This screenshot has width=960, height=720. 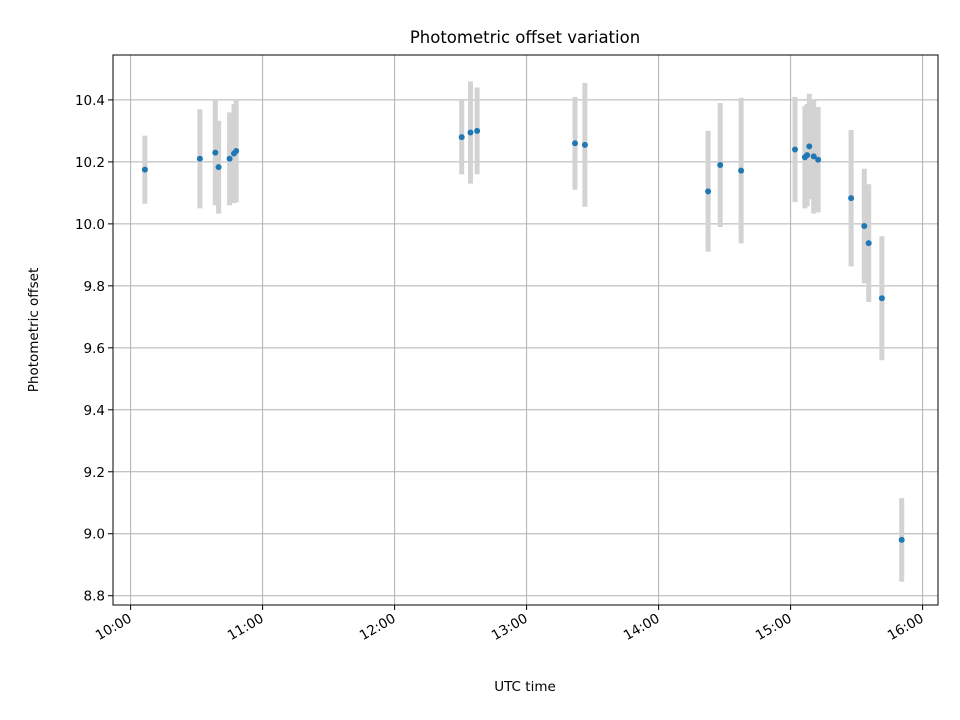 What do you see at coordinates (114, 627) in the screenshot?
I see `x-tick-label: 10:00` at bounding box center [114, 627].